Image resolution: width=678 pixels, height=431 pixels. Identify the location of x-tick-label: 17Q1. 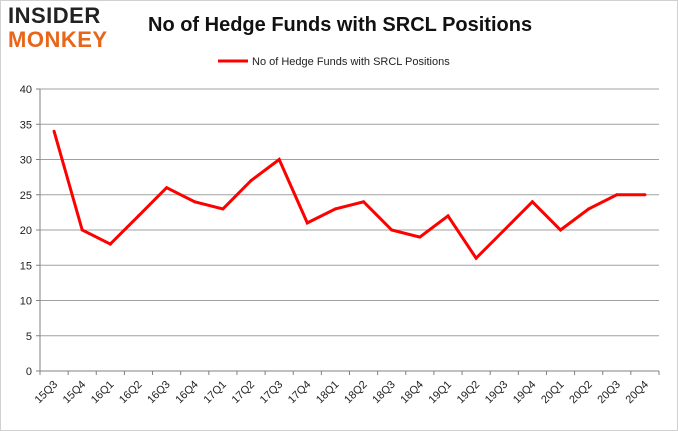
(215, 393).